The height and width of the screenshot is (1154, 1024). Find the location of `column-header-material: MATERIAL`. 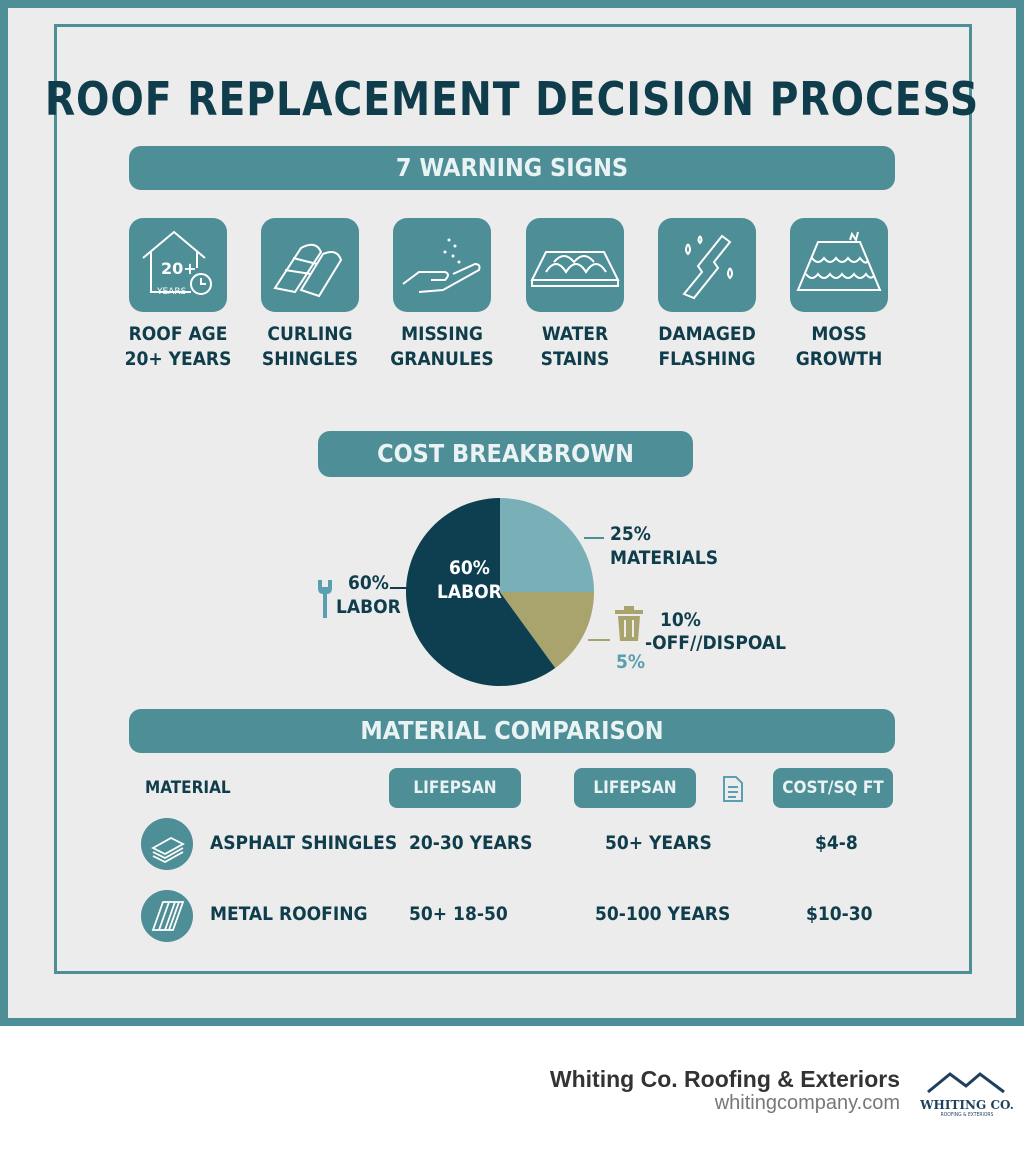

column-header-material: MATERIAL is located at coordinates (188, 788).